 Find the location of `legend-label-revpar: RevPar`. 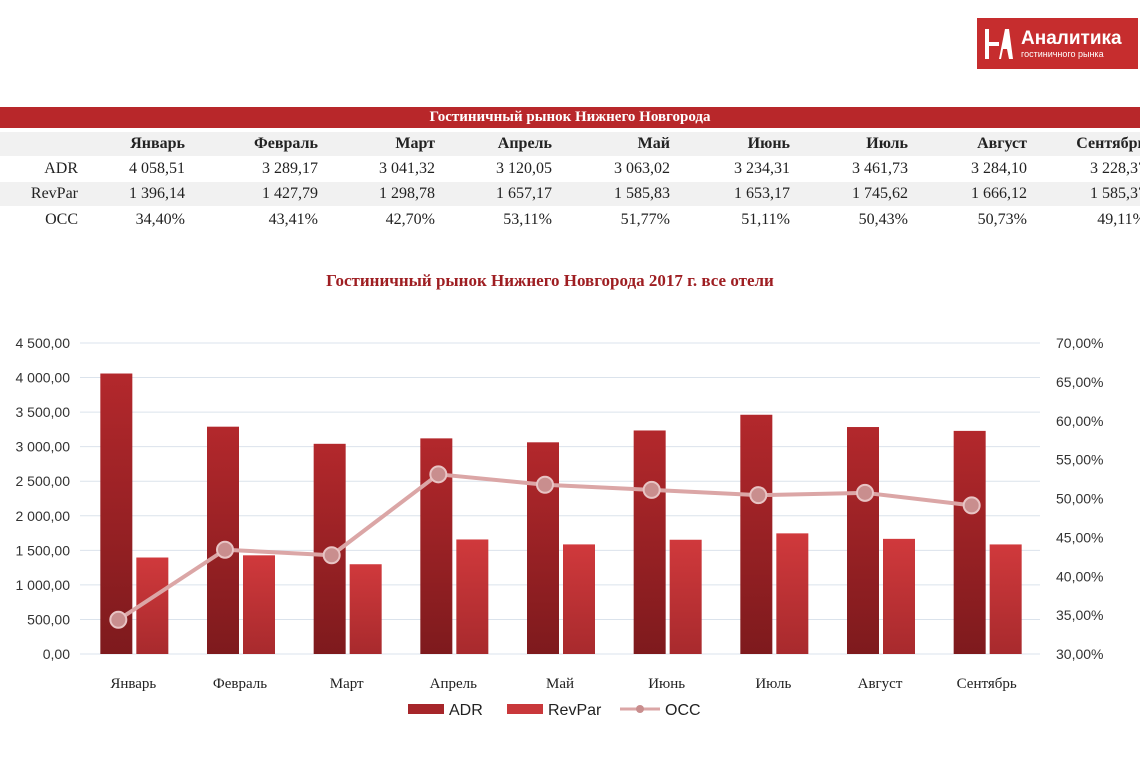

legend-label-revpar: RevPar is located at coordinates (575, 710).